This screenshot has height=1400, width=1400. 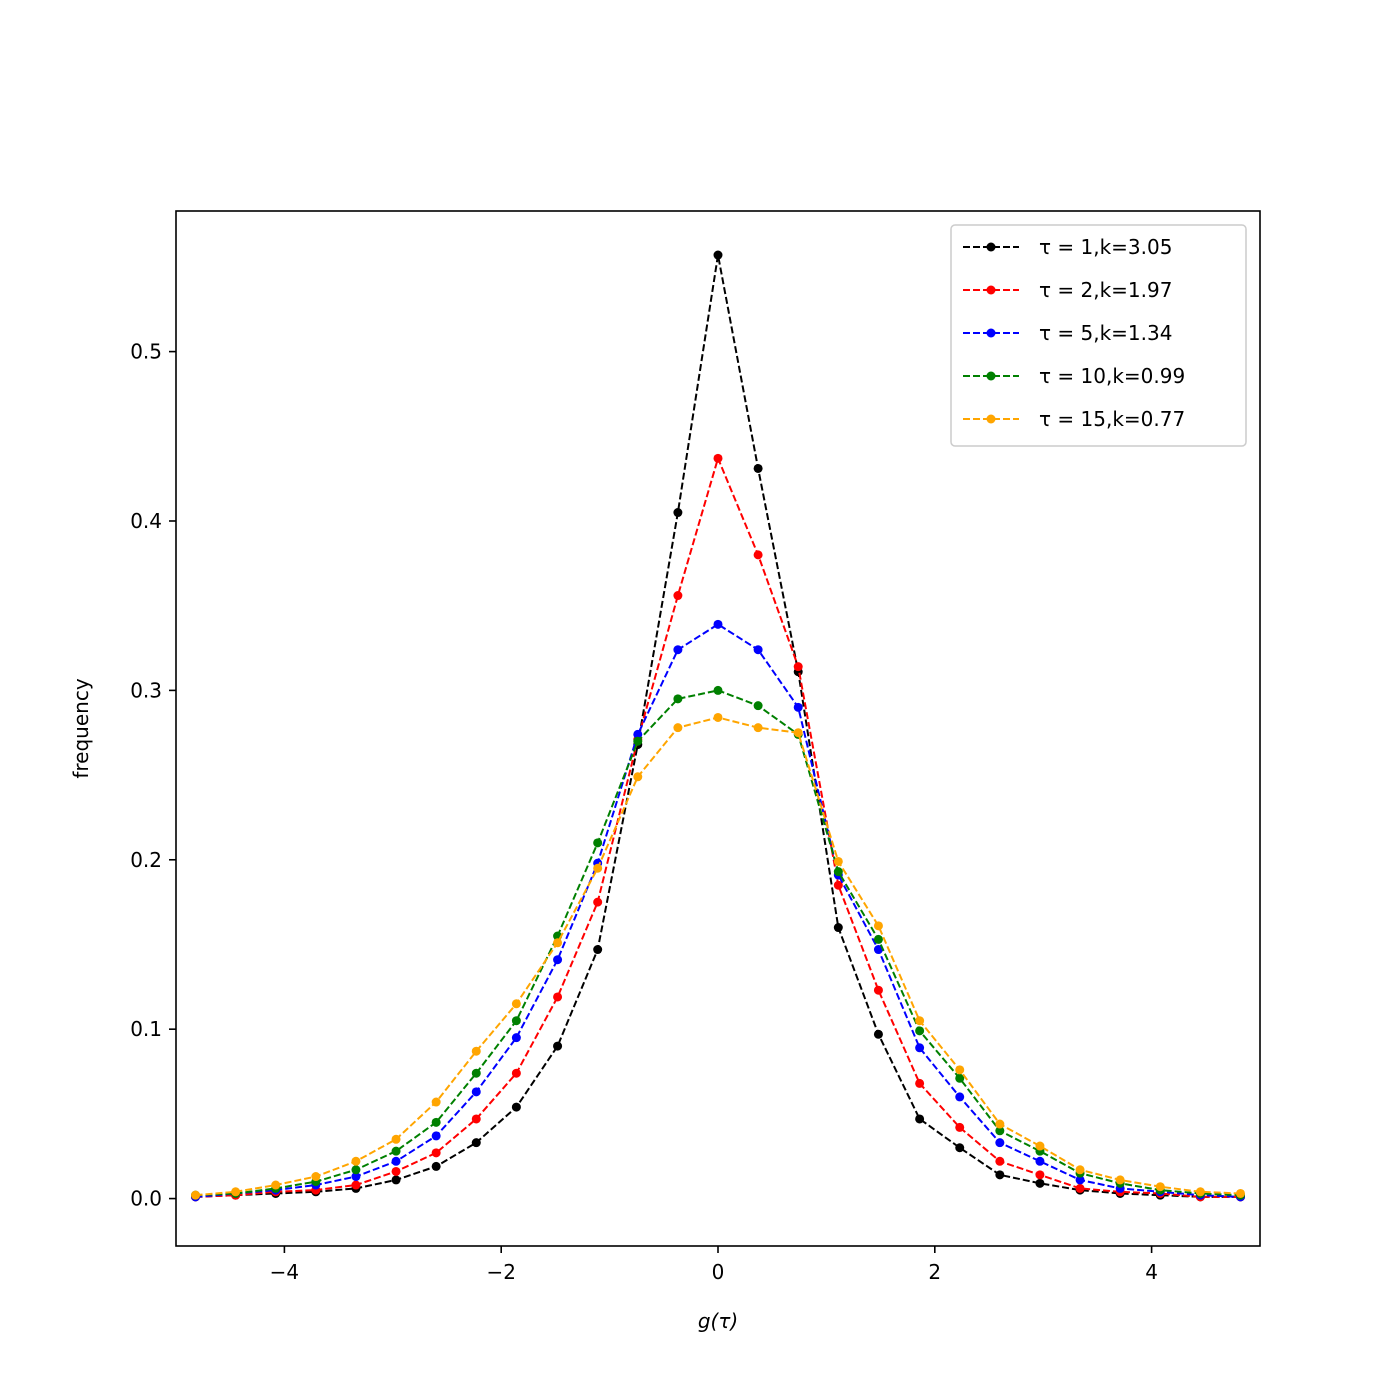 I want to click on y-axis-label: frequency, so click(x=81, y=728).